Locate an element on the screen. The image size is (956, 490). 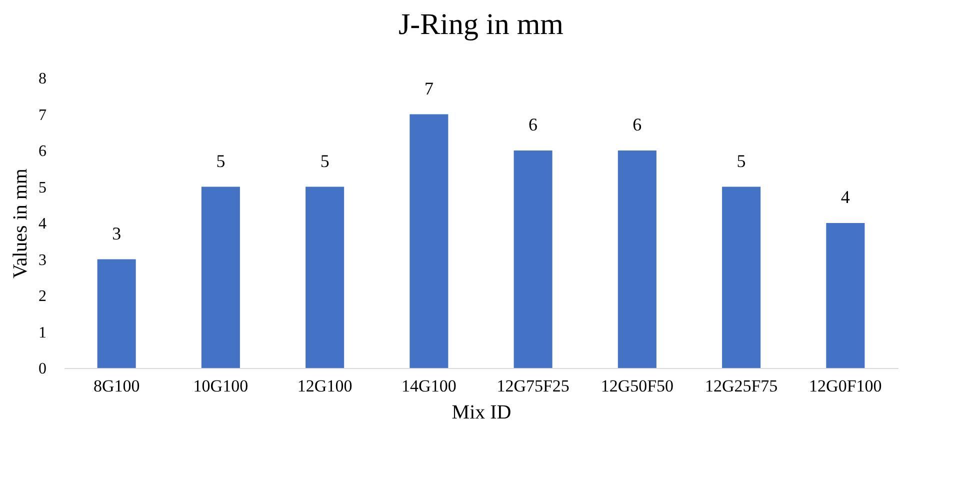
y-tick-label: 8 is located at coordinates (42, 79).